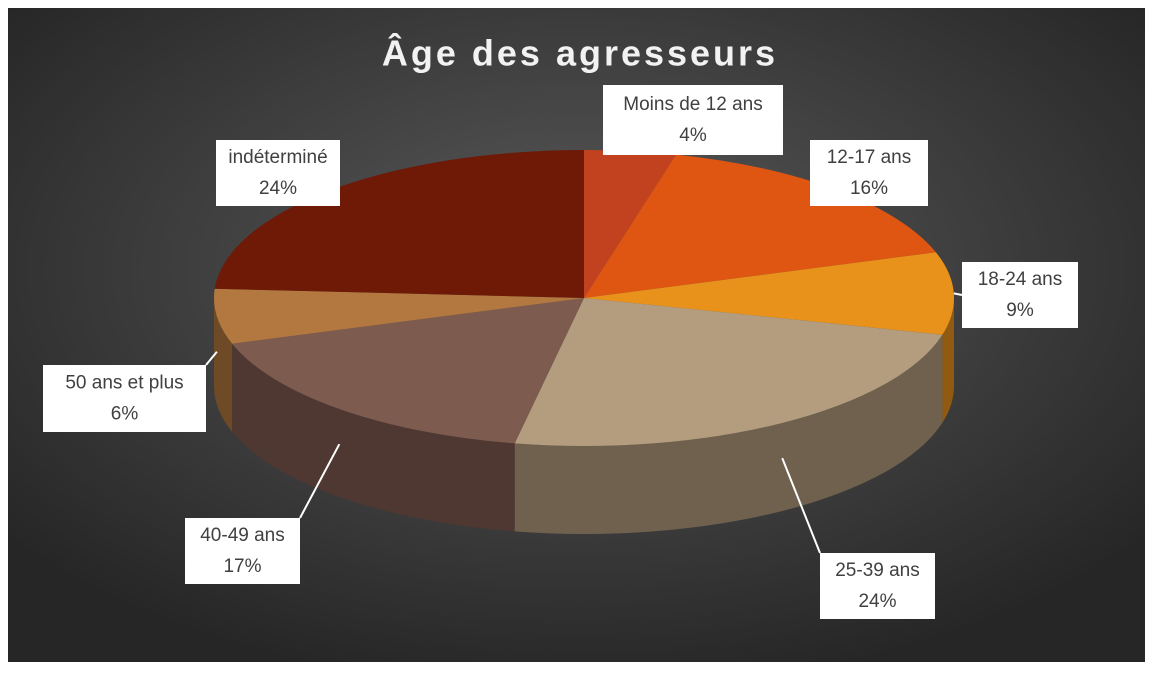  What do you see at coordinates (869, 157) in the screenshot?
I see `data-label-category: 12-17 ans` at bounding box center [869, 157].